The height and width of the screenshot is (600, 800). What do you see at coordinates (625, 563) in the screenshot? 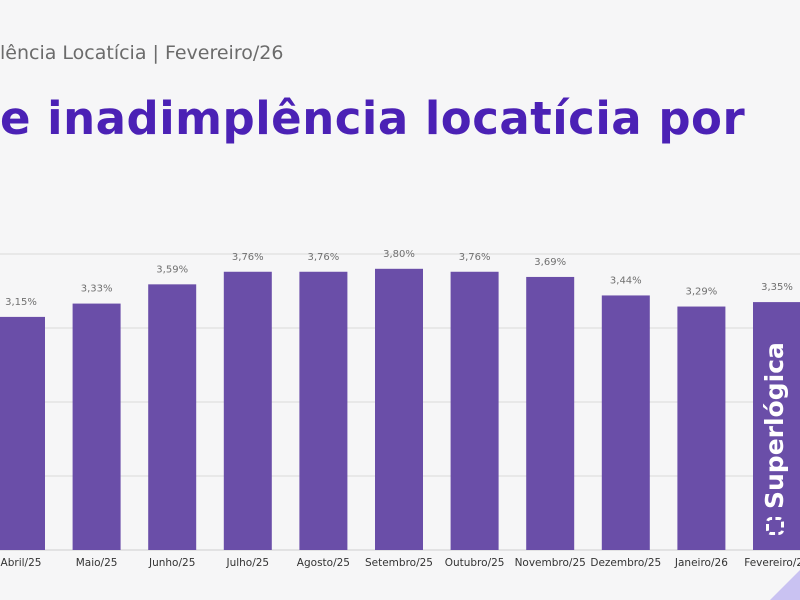
I see `x-tick-label: Dezembro/25` at bounding box center [625, 563].